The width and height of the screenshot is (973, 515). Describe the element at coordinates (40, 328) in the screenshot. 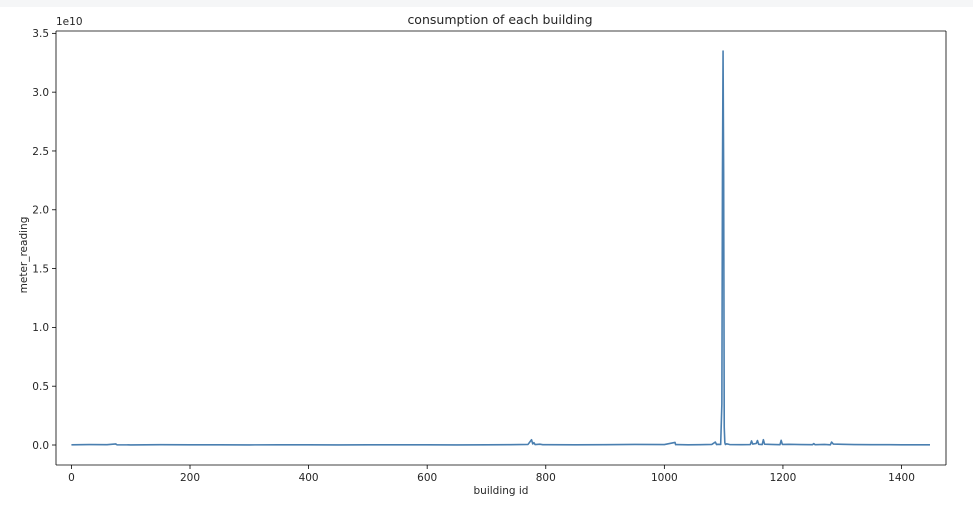

I see `y-tick-label: 1.0` at that location.